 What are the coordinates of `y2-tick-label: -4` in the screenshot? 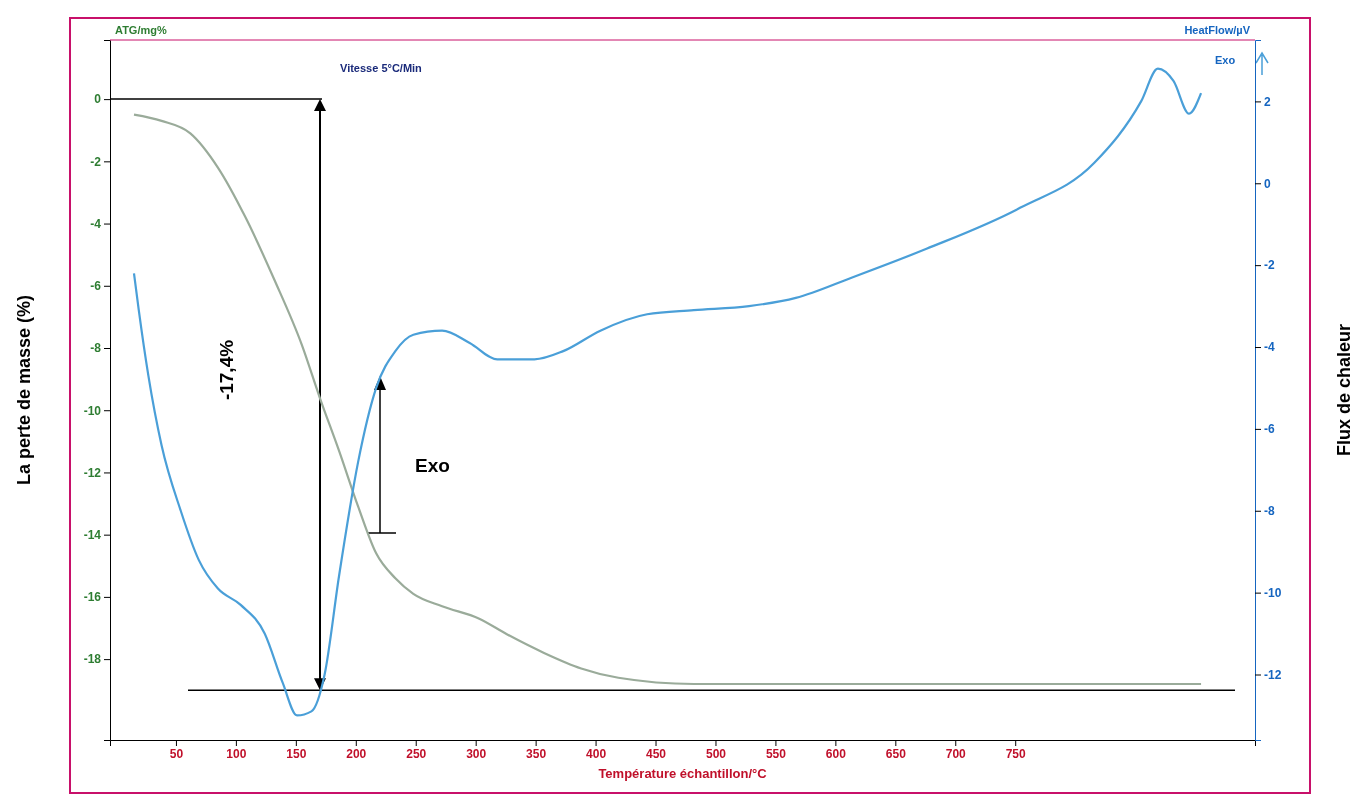 It's located at (1269, 347).